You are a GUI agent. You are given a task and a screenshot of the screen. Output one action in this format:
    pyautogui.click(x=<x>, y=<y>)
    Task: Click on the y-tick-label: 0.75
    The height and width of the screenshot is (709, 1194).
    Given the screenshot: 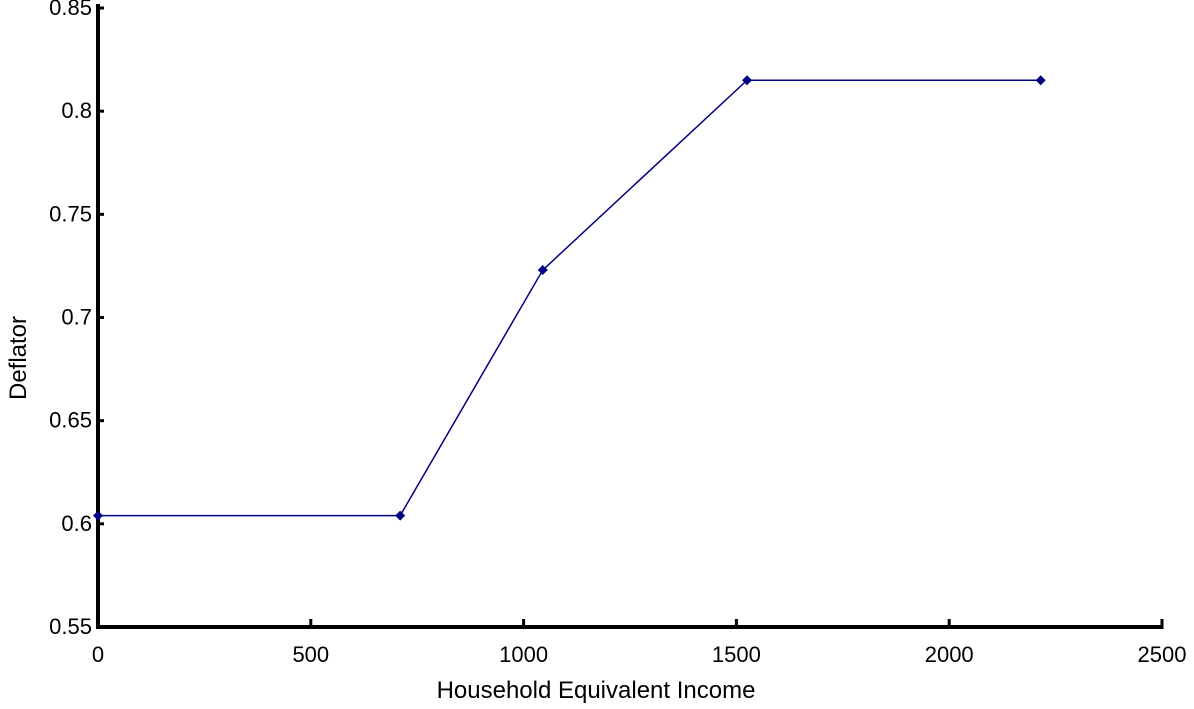 What is the action you would take?
    pyautogui.click(x=70, y=213)
    